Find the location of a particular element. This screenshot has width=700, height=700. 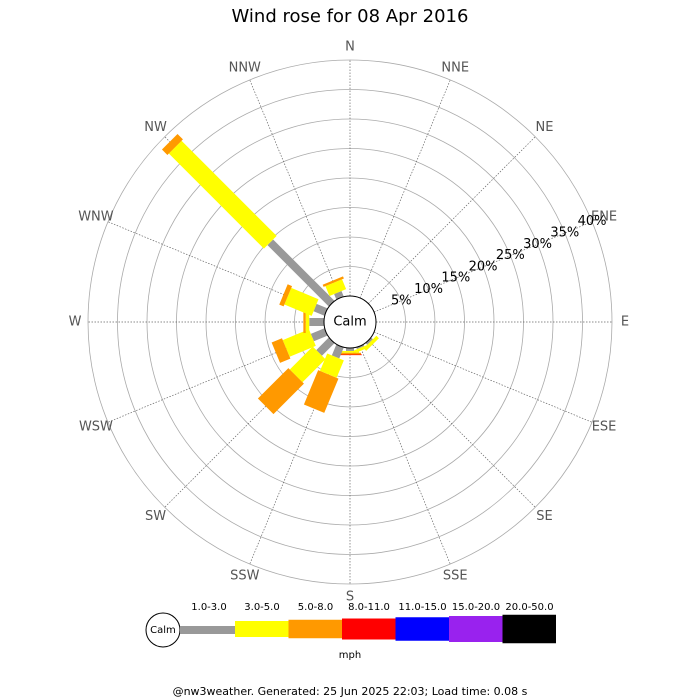

calm-circle is located at coordinates (350, 322).